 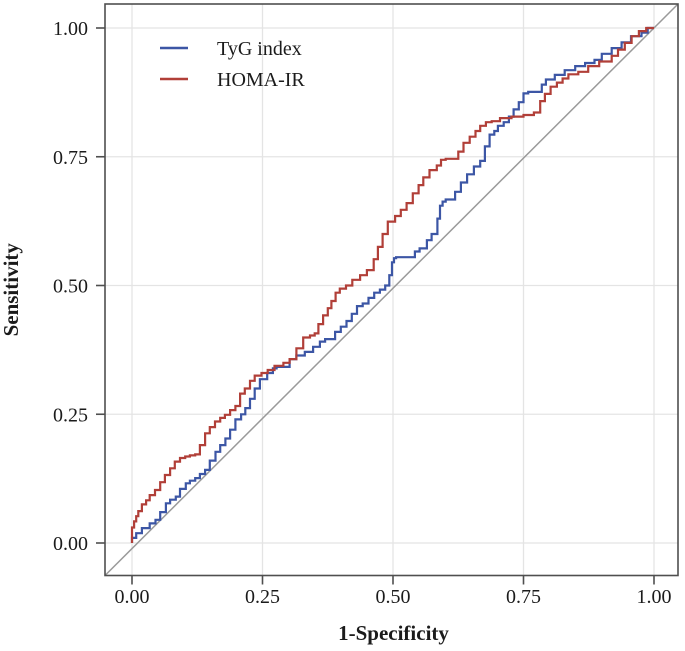 I want to click on x-axis-tick-label: 0.00, so click(x=132, y=597).